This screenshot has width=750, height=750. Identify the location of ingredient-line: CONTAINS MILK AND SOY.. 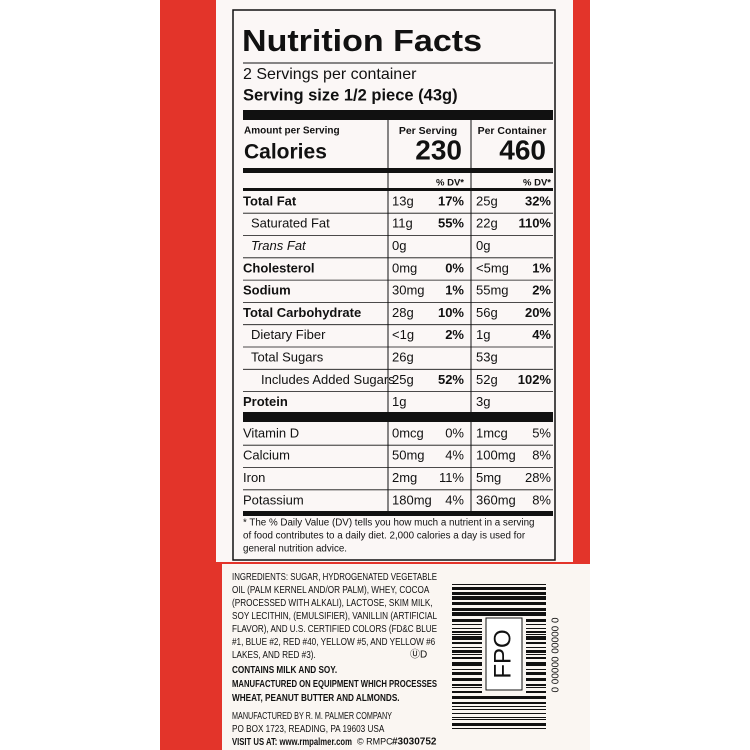
(284, 670).